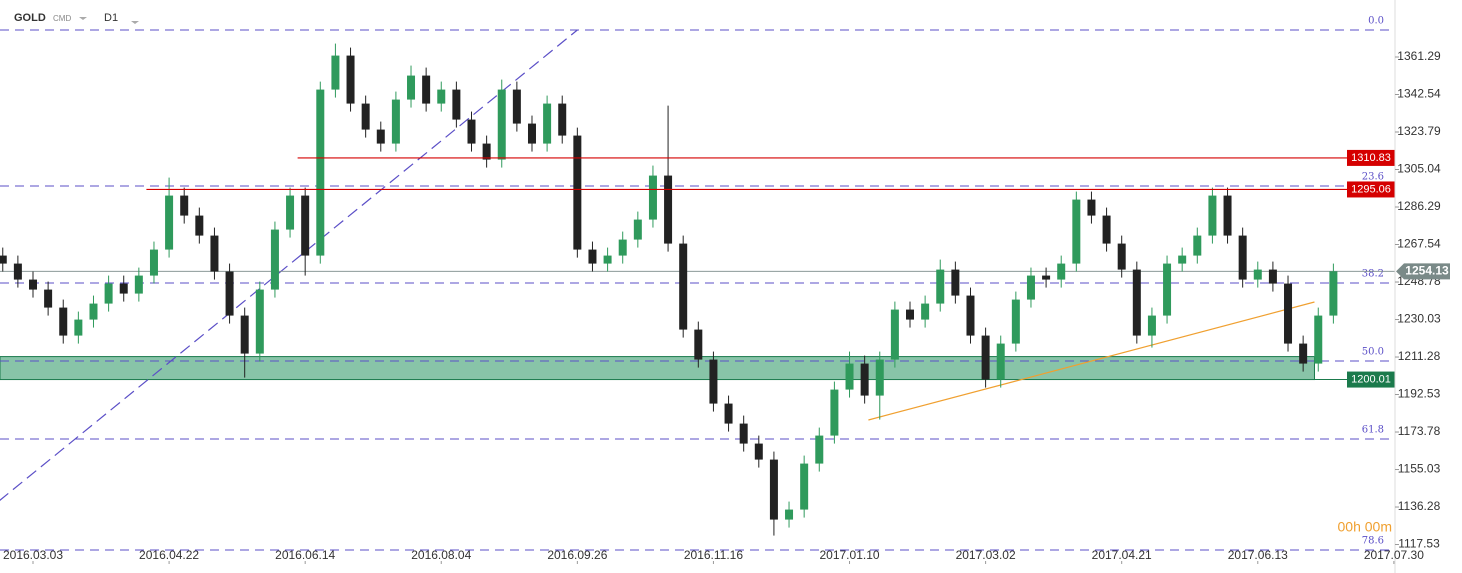 This screenshot has height=573, width=1462. Describe the element at coordinates (1419, 506) in the screenshot. I see `y-tick-label: 1136.28` at that location.